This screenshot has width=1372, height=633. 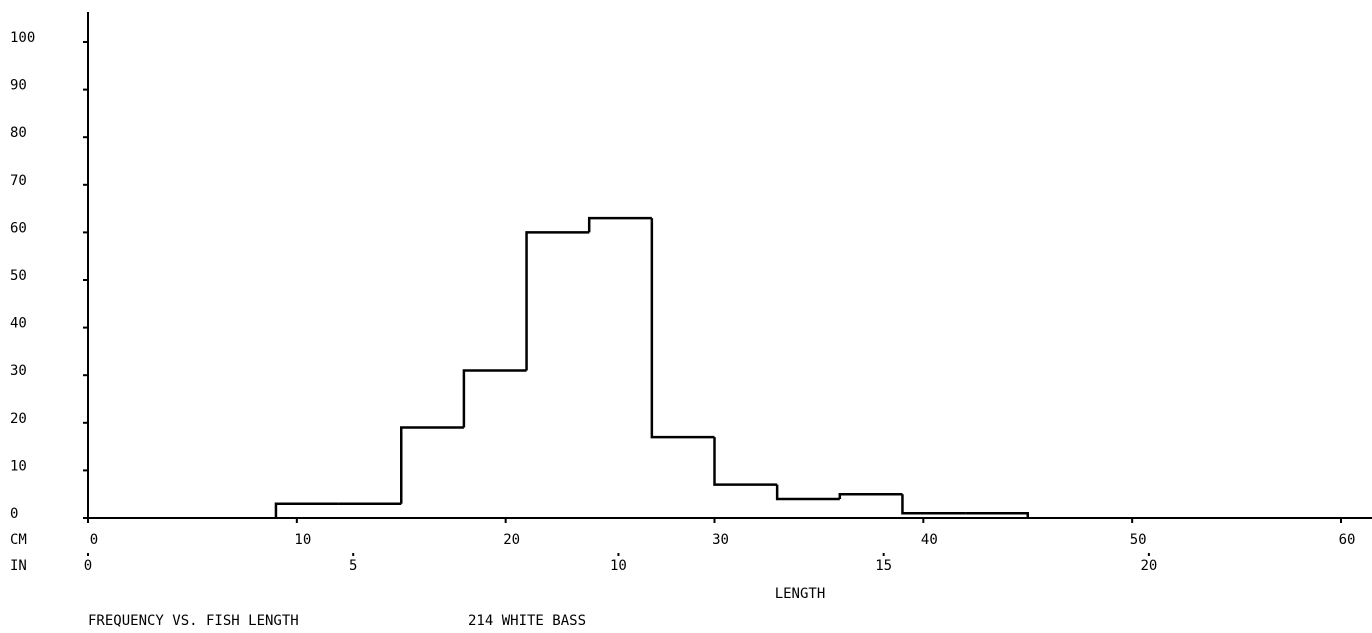 What do you see at coordinates (1148, 566) in the screenshot?
I see `x2-tick-label: 20` at bounding box center [1148, 566].